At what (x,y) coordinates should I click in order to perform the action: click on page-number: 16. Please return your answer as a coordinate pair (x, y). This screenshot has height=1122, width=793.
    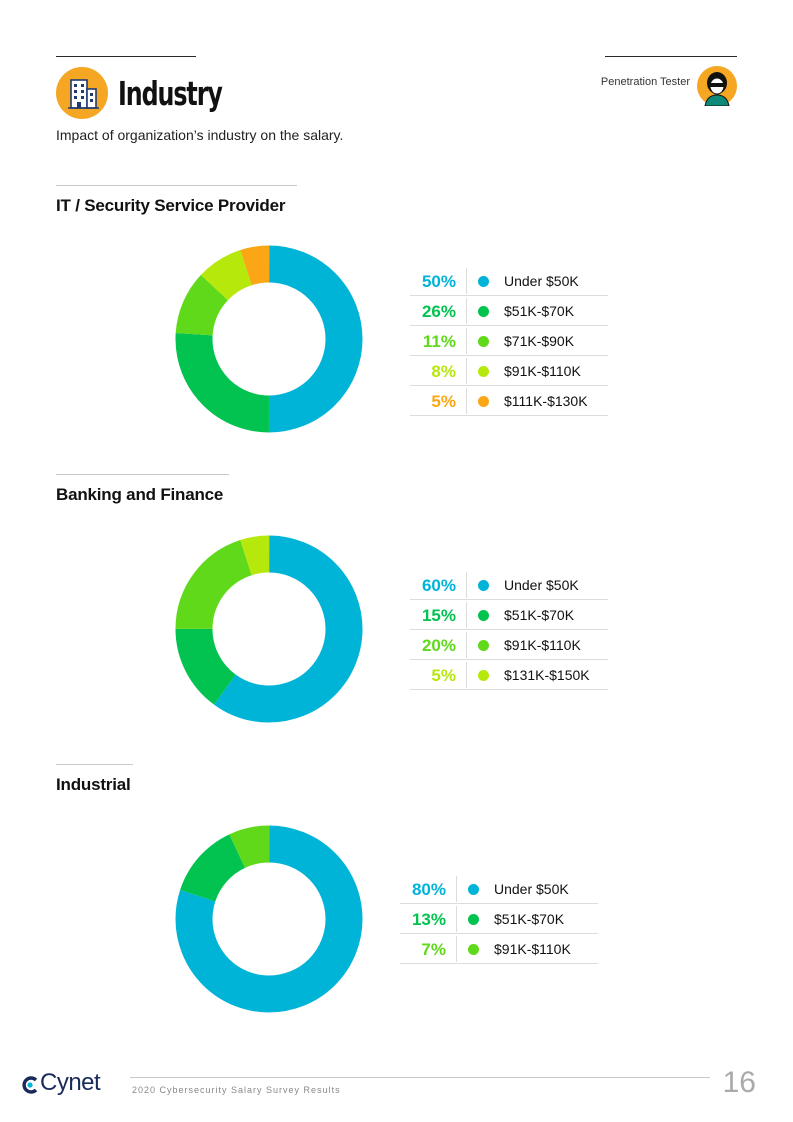
    Looking at the image, I should click on (739, 1082).